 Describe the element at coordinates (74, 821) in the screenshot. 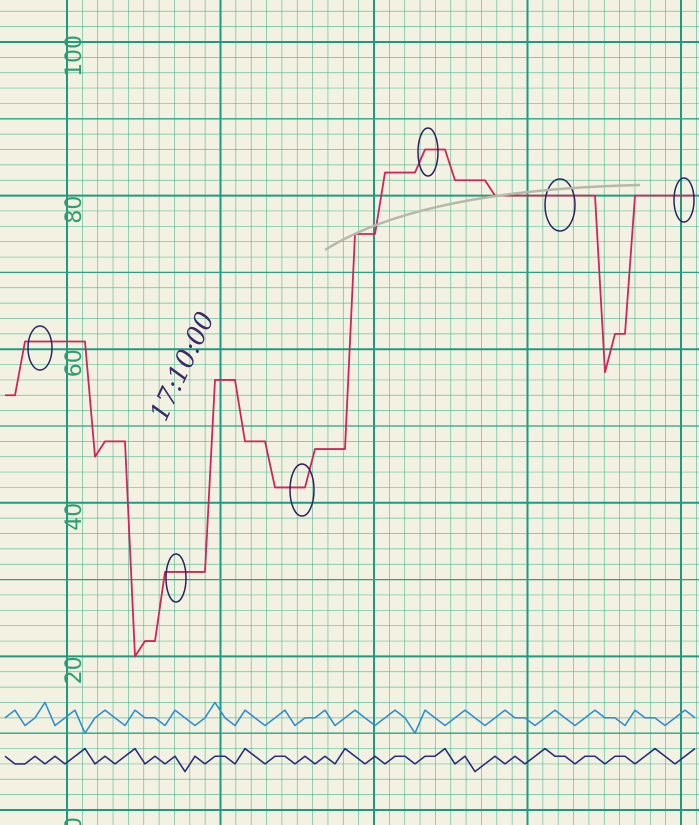

I see `y-tick-label: 0` at that location.